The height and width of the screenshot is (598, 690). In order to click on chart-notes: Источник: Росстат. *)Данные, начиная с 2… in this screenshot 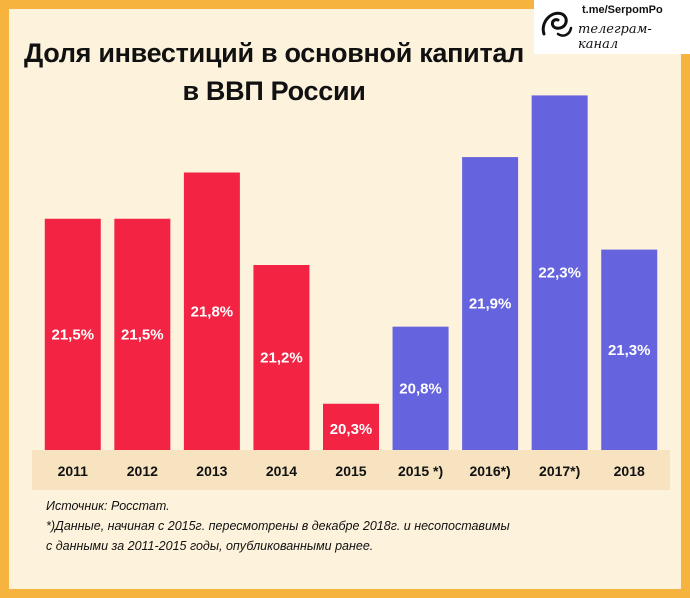, I will do `click(346, 526)`.